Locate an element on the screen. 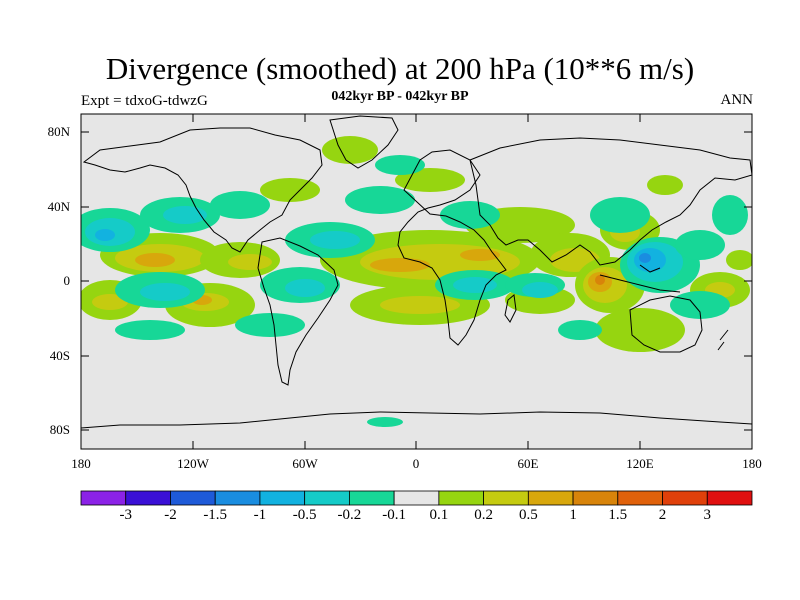  lon-label-60e: 60E is located at coordinates (528, 463).